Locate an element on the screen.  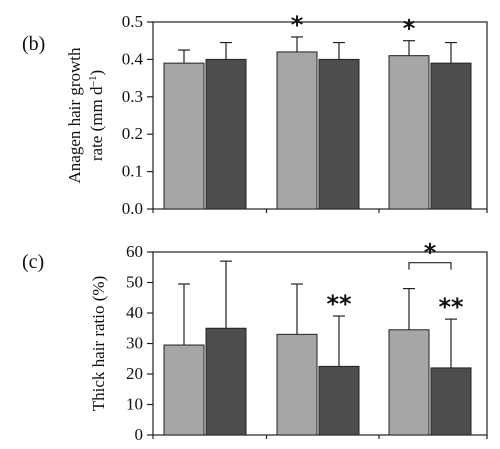
y-tick-label: 30 is located at coordinates (134, 343).